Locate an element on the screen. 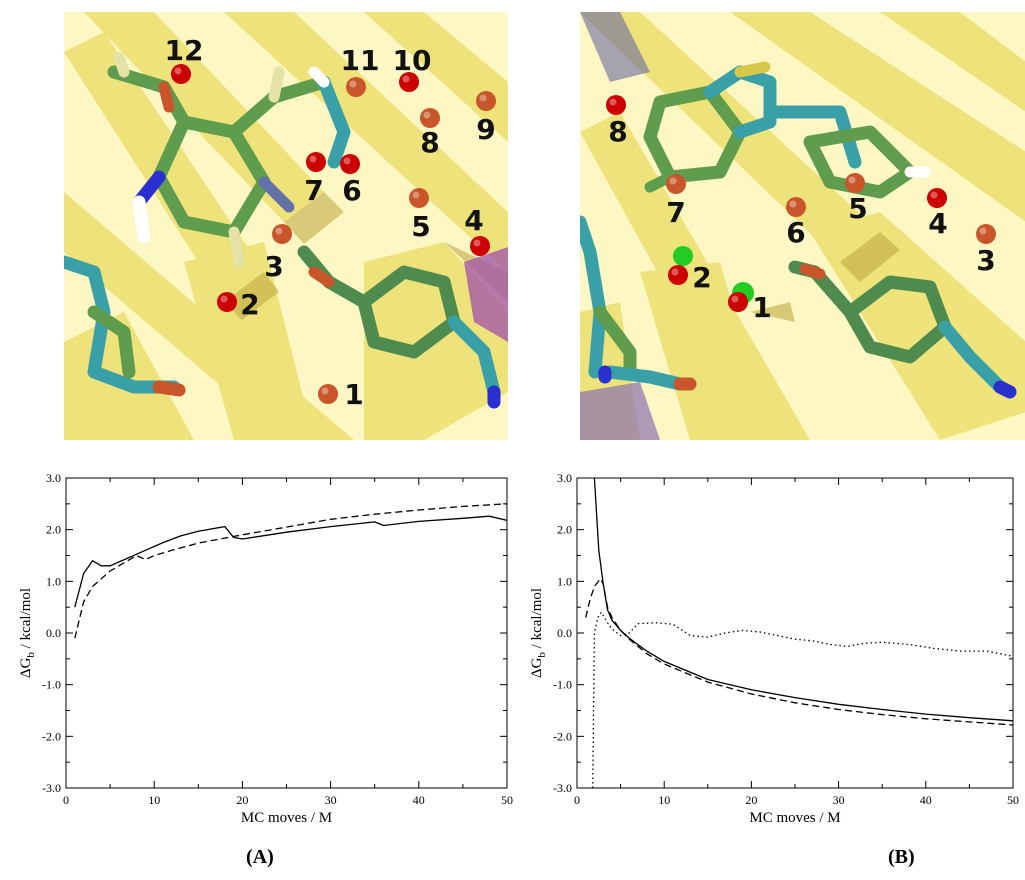 Image resolution: width=1025 pixels, height=880 pixels. series-line-dotted is located at coordinates (803, 700).